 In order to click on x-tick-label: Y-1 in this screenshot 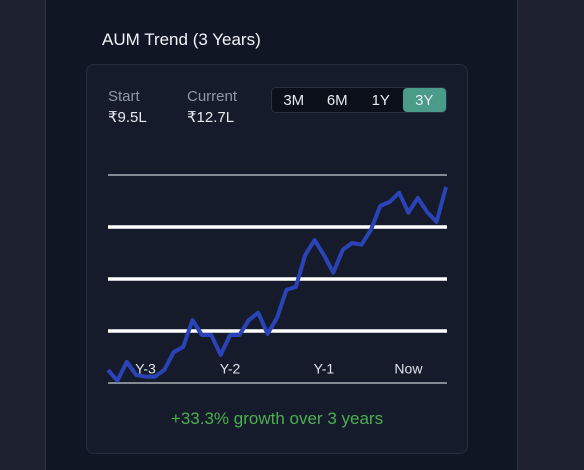, I will do `click(324, 369)`.